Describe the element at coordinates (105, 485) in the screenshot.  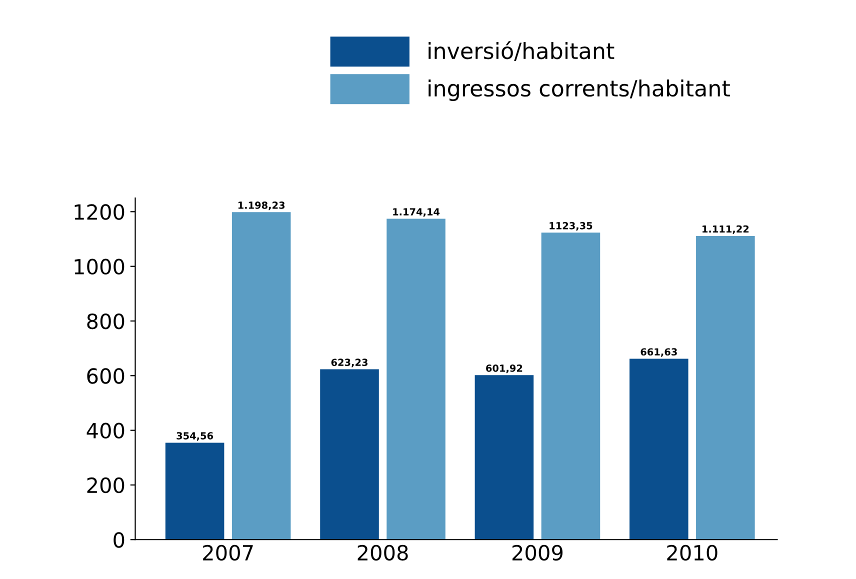
I see `y-tick-label: 200` at that location.